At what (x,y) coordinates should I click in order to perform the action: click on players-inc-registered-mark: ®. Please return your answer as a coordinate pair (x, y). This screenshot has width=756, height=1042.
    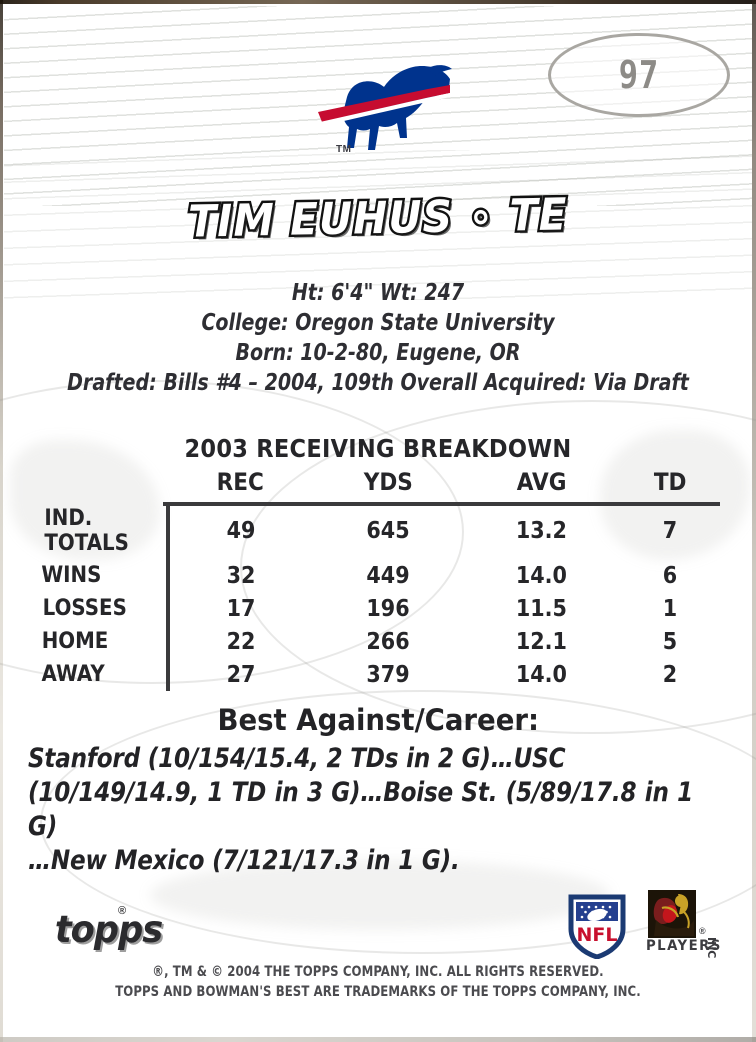
    Looking at the image, I should click on (702, 931).